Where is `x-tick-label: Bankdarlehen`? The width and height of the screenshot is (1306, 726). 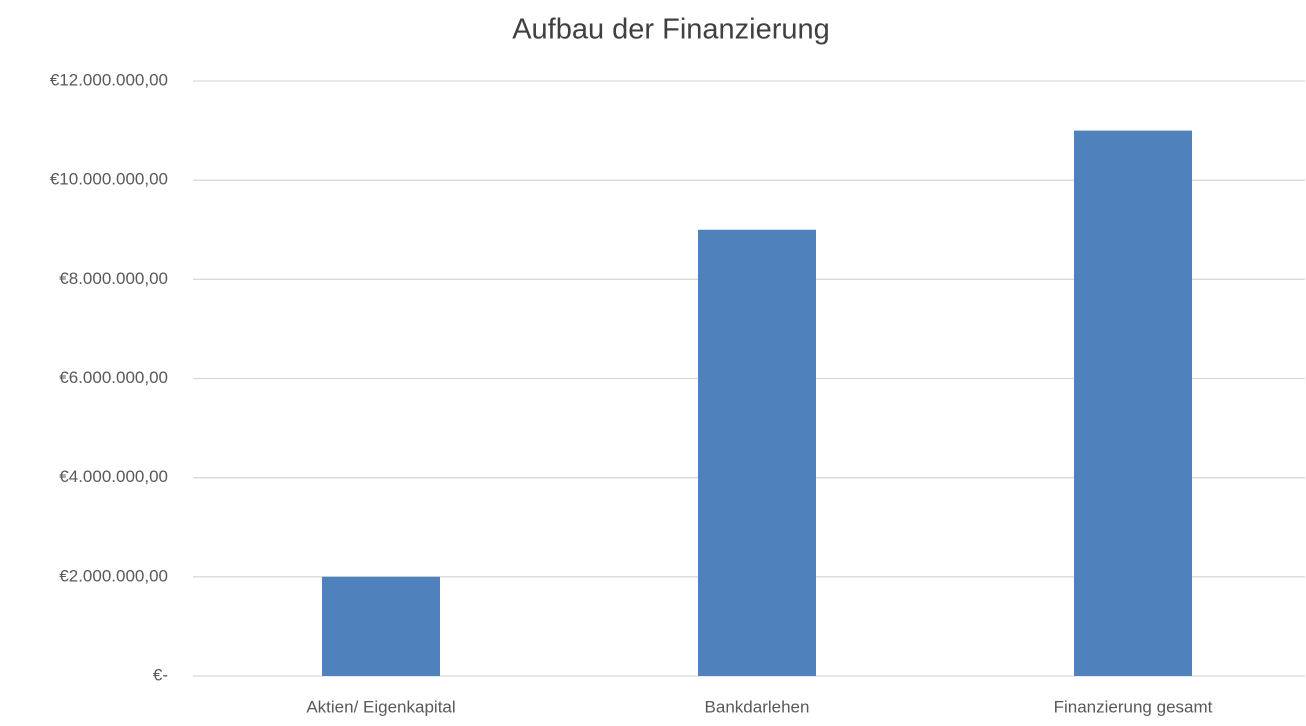 x-tick-label: Bankdarlehen is located at coordinates (757, 706).